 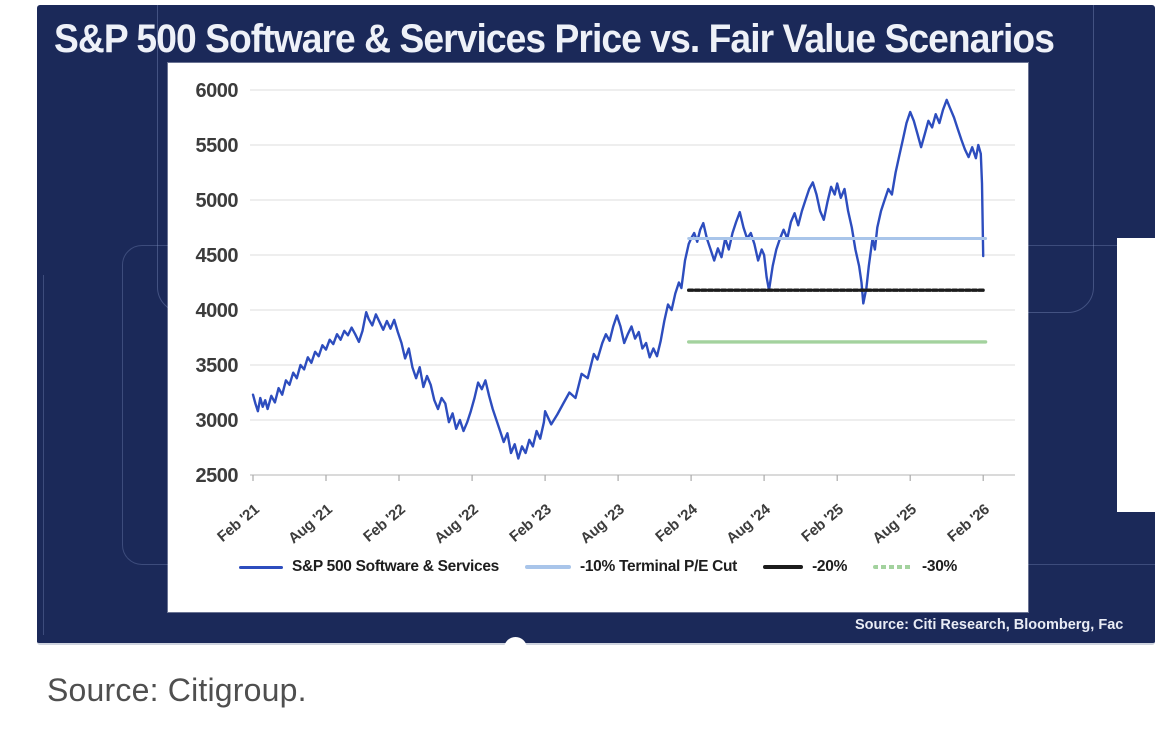 What do you see at coordinates (217, 421) in the screenshot?
I see `svg-text: 3000` at bounding box center [217, 421].